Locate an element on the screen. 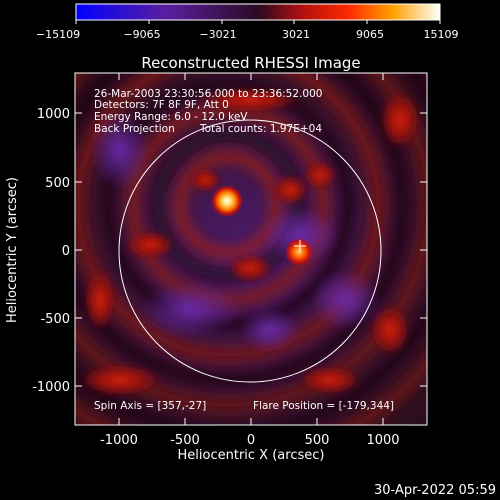 This screenshot has width=500, height=500. colorbar-tick-label: −15109 is located at coordinates (58, 34).